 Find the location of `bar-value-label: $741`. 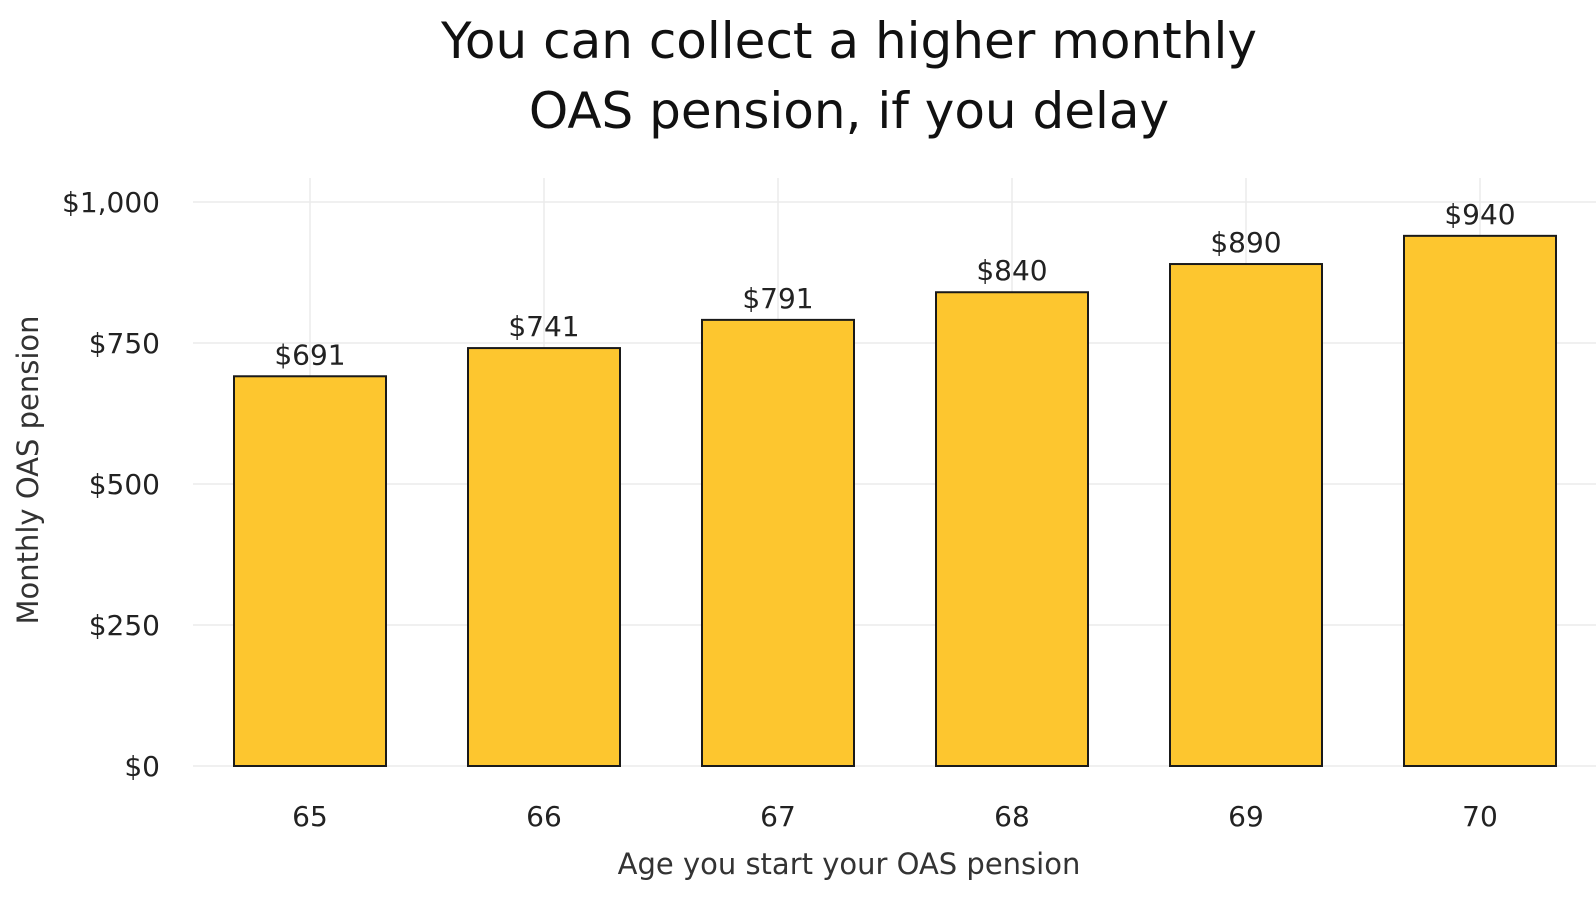

bar-value-label: $741 is located at coordinates (543, 326).